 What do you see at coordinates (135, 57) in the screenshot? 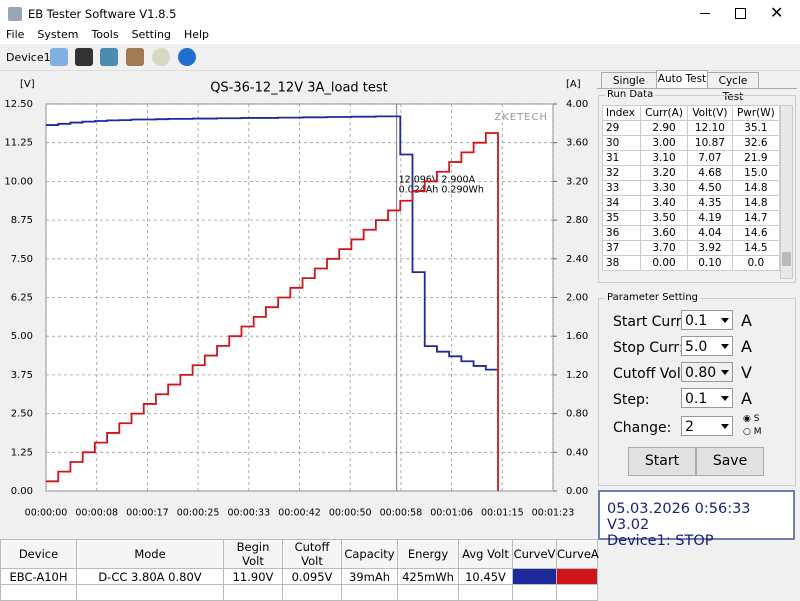
I see `tools-icon` at bounding box center [135, 57].